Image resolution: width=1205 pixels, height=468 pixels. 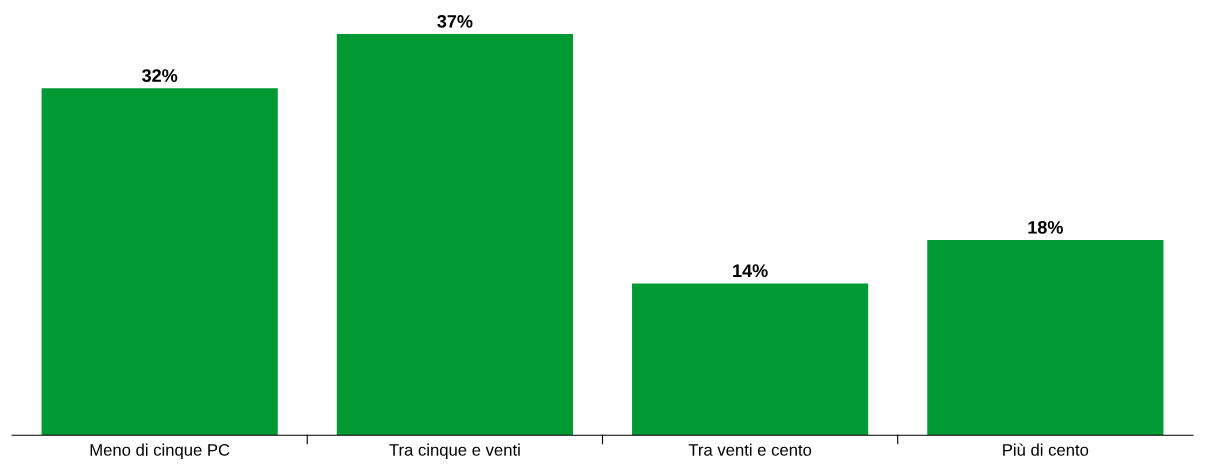 I want to click on x-tick-label: Più di cento, so click(x=1046, y=449).